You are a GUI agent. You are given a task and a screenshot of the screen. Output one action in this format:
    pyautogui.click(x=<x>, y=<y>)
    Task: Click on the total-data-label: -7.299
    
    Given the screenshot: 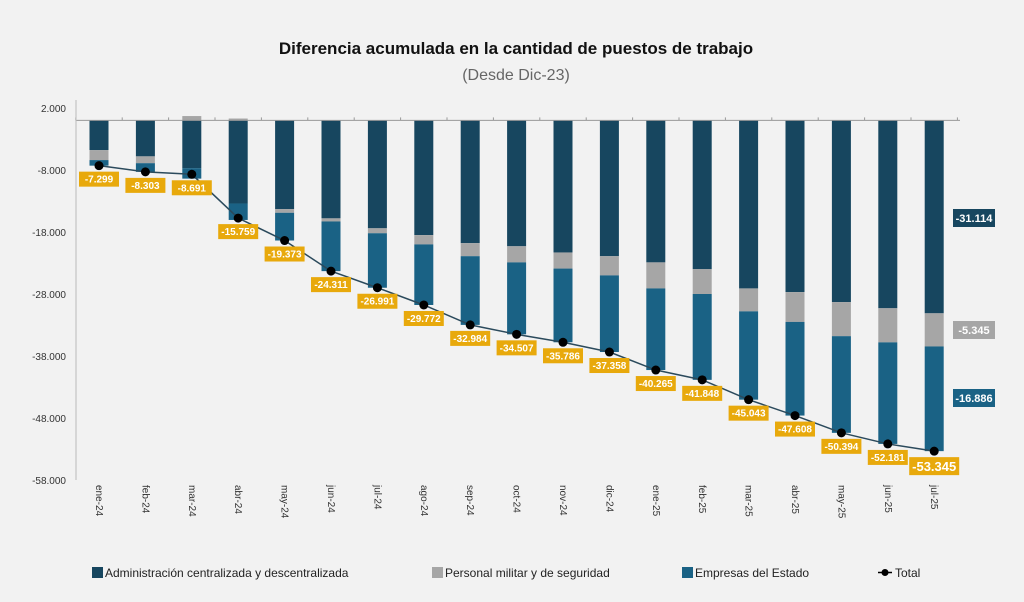 What is the action you would take?
    pyautogui.click(x=99, y=180)
    